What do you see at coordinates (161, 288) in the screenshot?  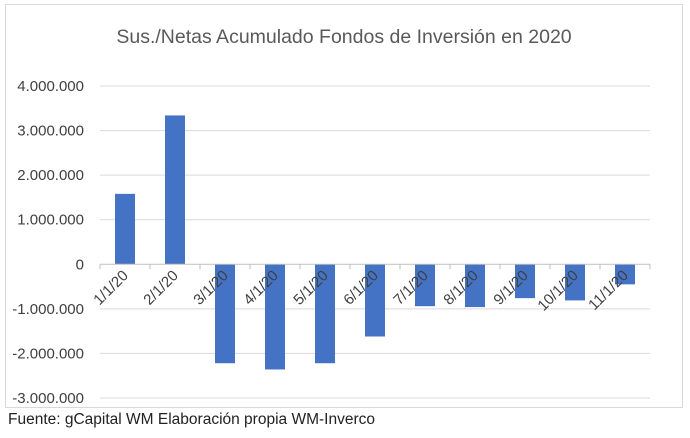 I see `x-tick-label: 2/1/20` at bounding box center [161, 288].